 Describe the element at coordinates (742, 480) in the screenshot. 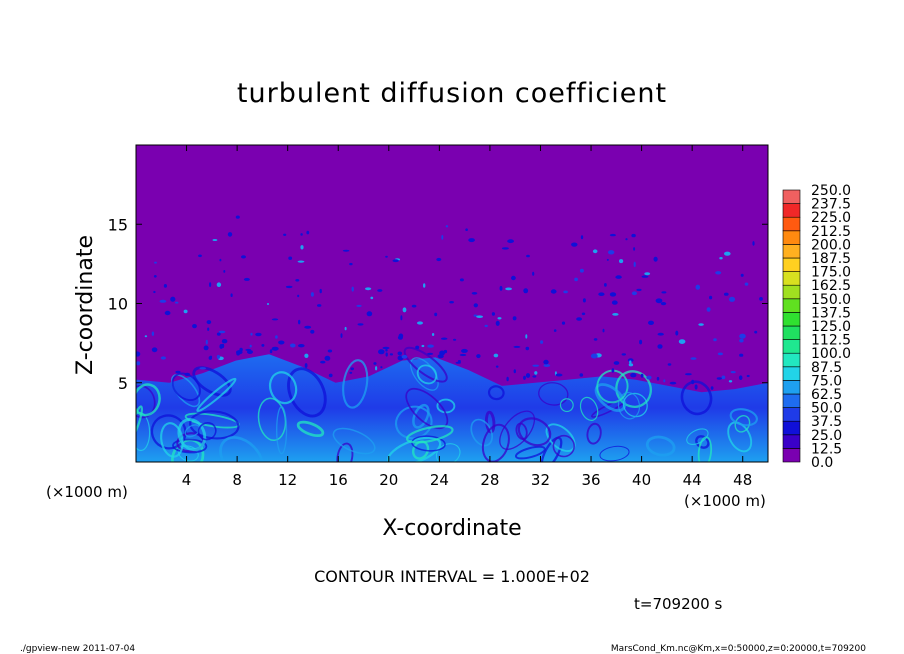

I see `x-tick-label: 48` at that location.